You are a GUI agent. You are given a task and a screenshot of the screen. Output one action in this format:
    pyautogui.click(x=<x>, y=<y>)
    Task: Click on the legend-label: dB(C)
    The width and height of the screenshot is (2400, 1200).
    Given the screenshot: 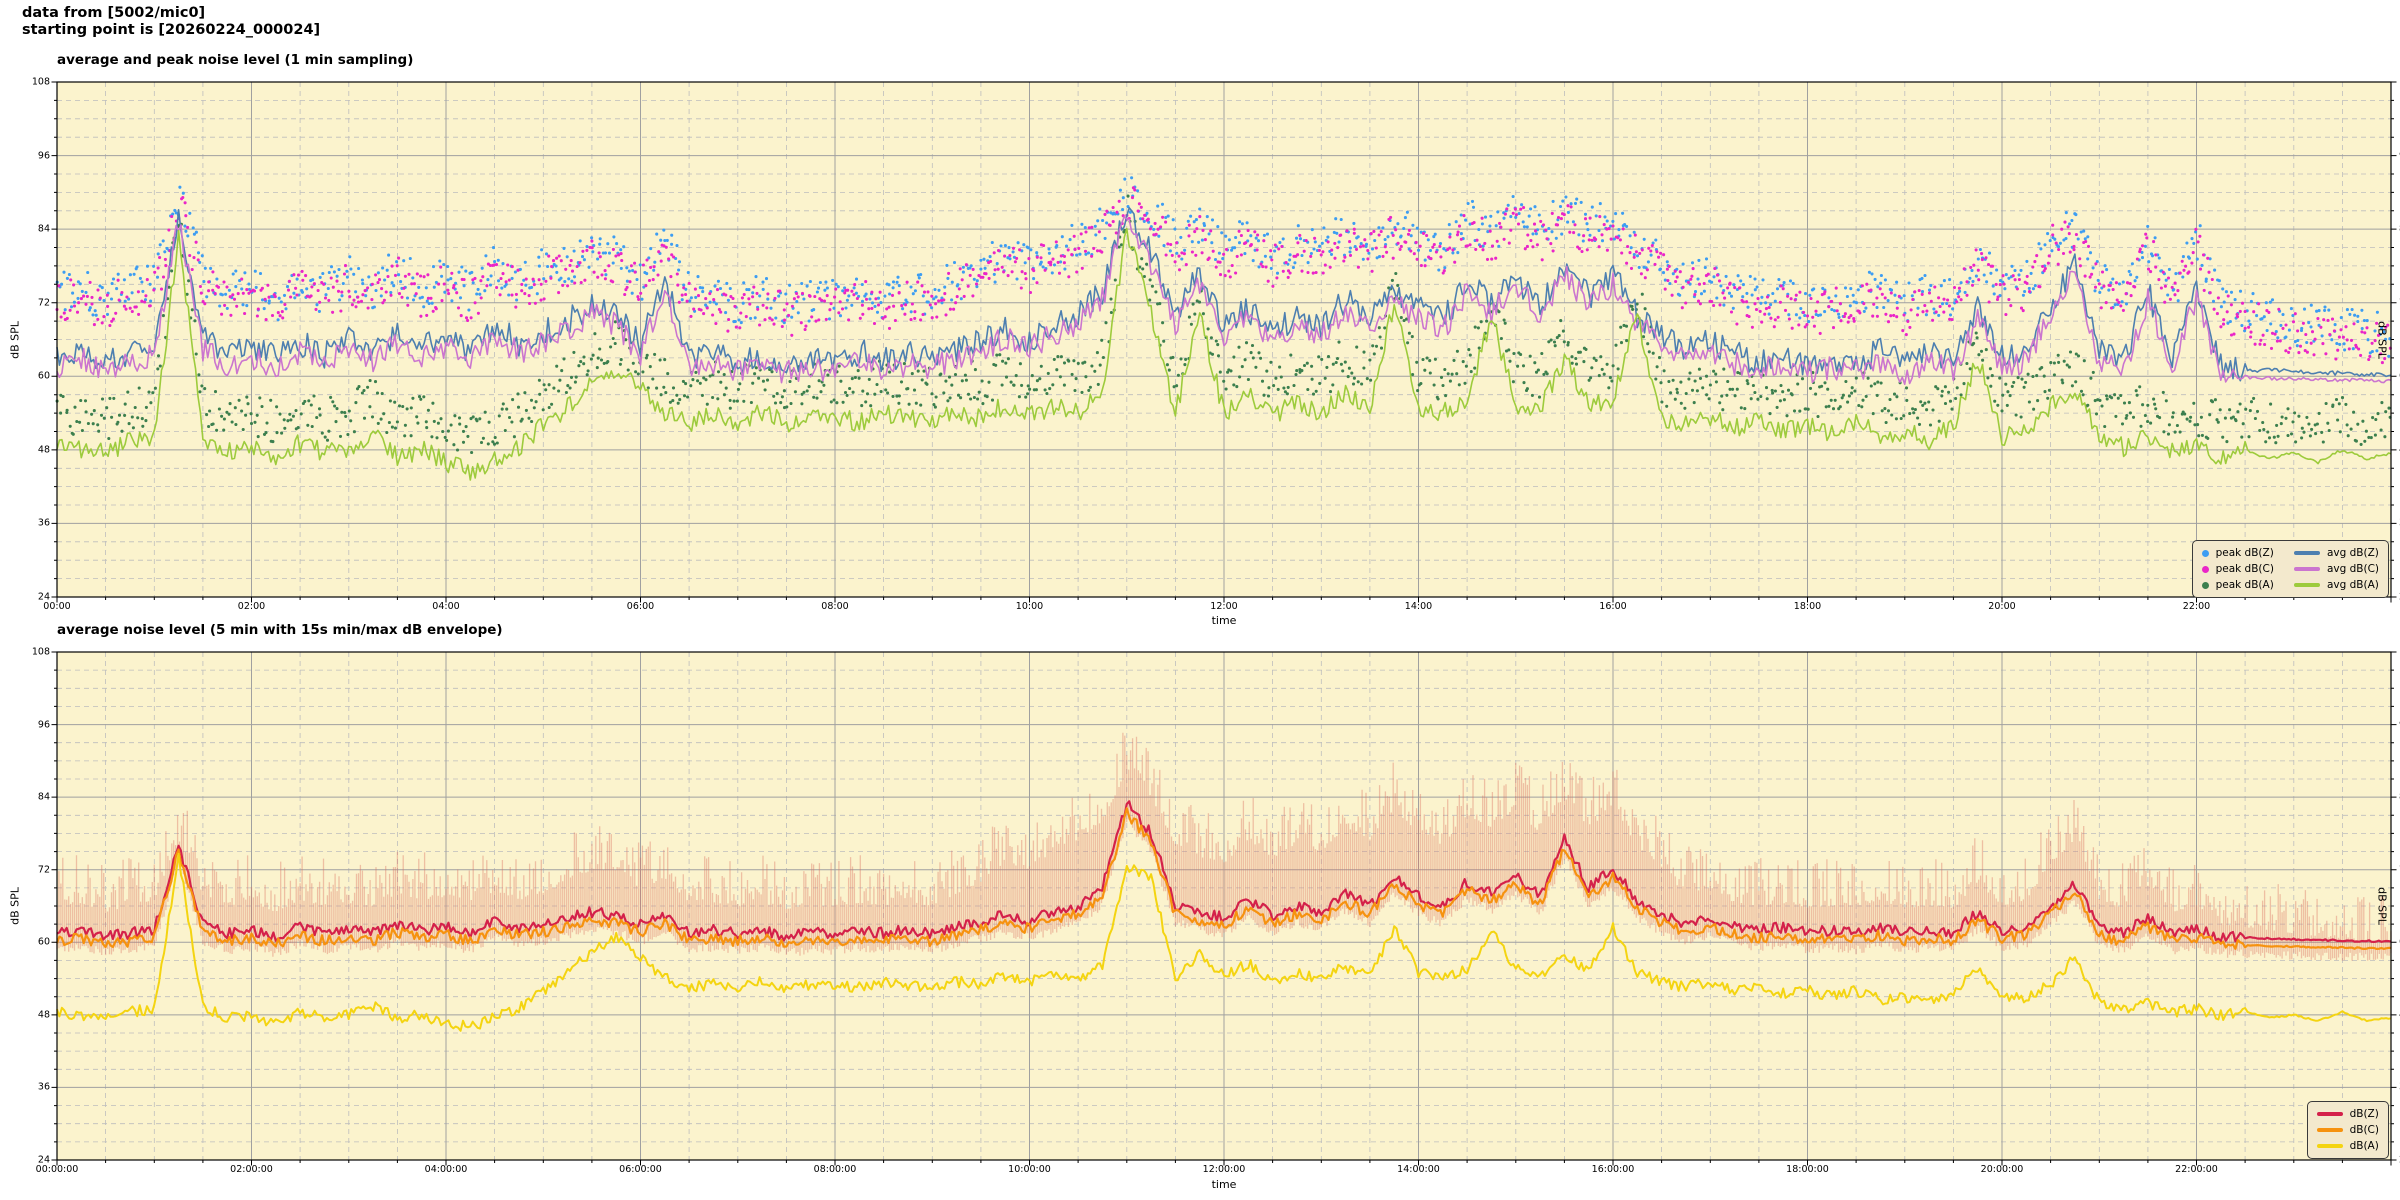 What is the action you would take?
    pyautogui.click(x=2364, y=1130)
    